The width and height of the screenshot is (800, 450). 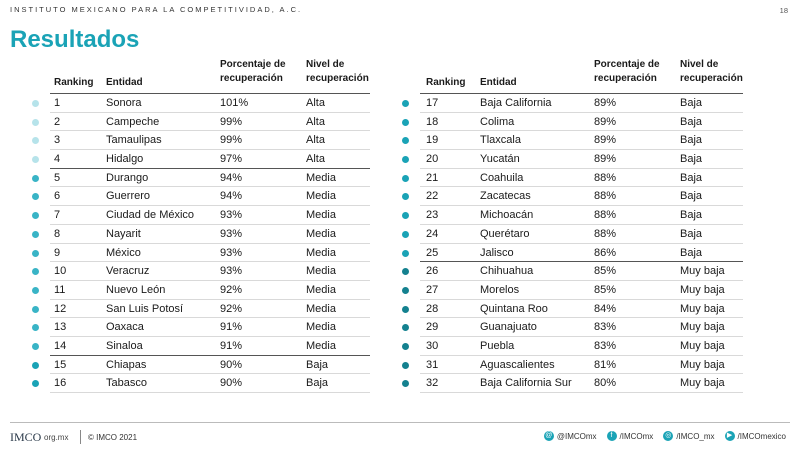 I want to click on entidad-cell: Campeche, so click(x=133, y=121).